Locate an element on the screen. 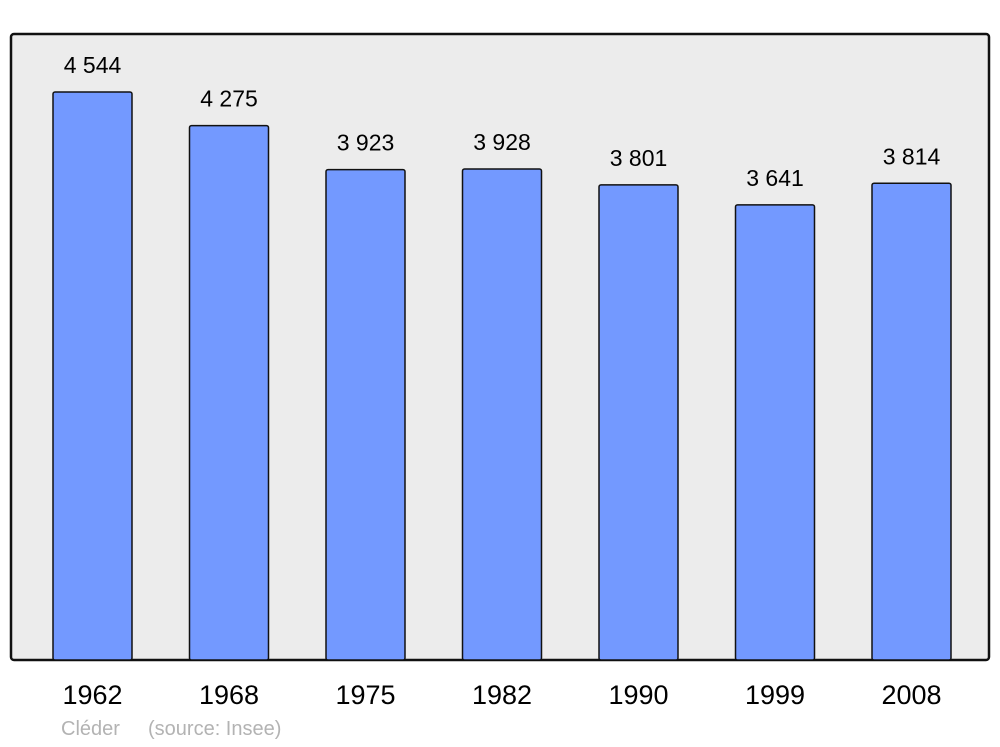 Image resolution: width=1000 pixels, height=747 pixels. x-tick-label-2008: 2008 is located at coordinates (911, 695).